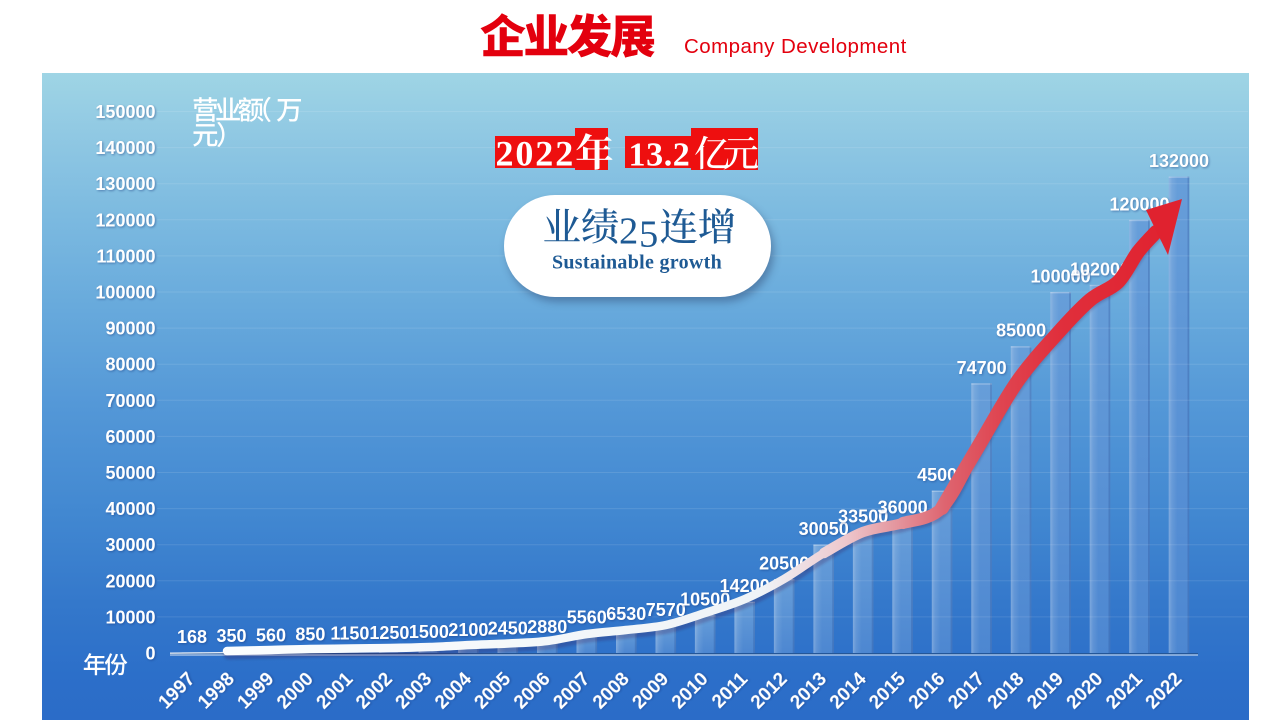 Image resolution: width=1280 pixels, height=720 pixels. Describe the element at coordinates (177, 691) in the screenshot. I see `svg-text: 1997` at that location.